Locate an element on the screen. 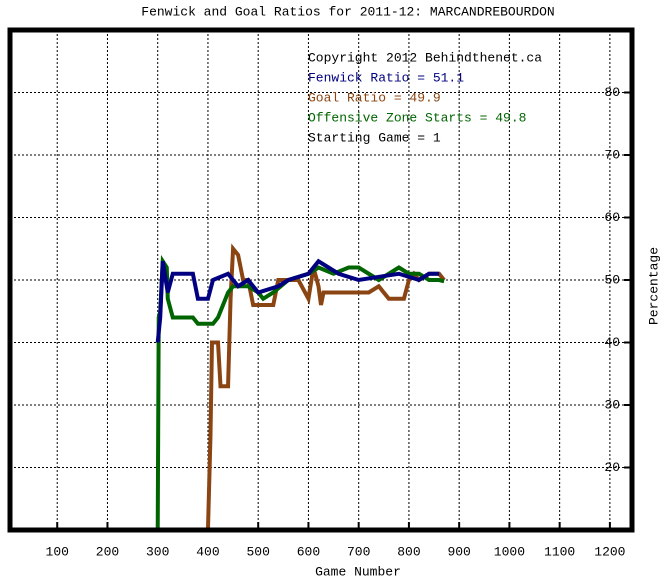 The width and height of the screenshot is (665, 585). series-line is located at coordinates (297, 300).